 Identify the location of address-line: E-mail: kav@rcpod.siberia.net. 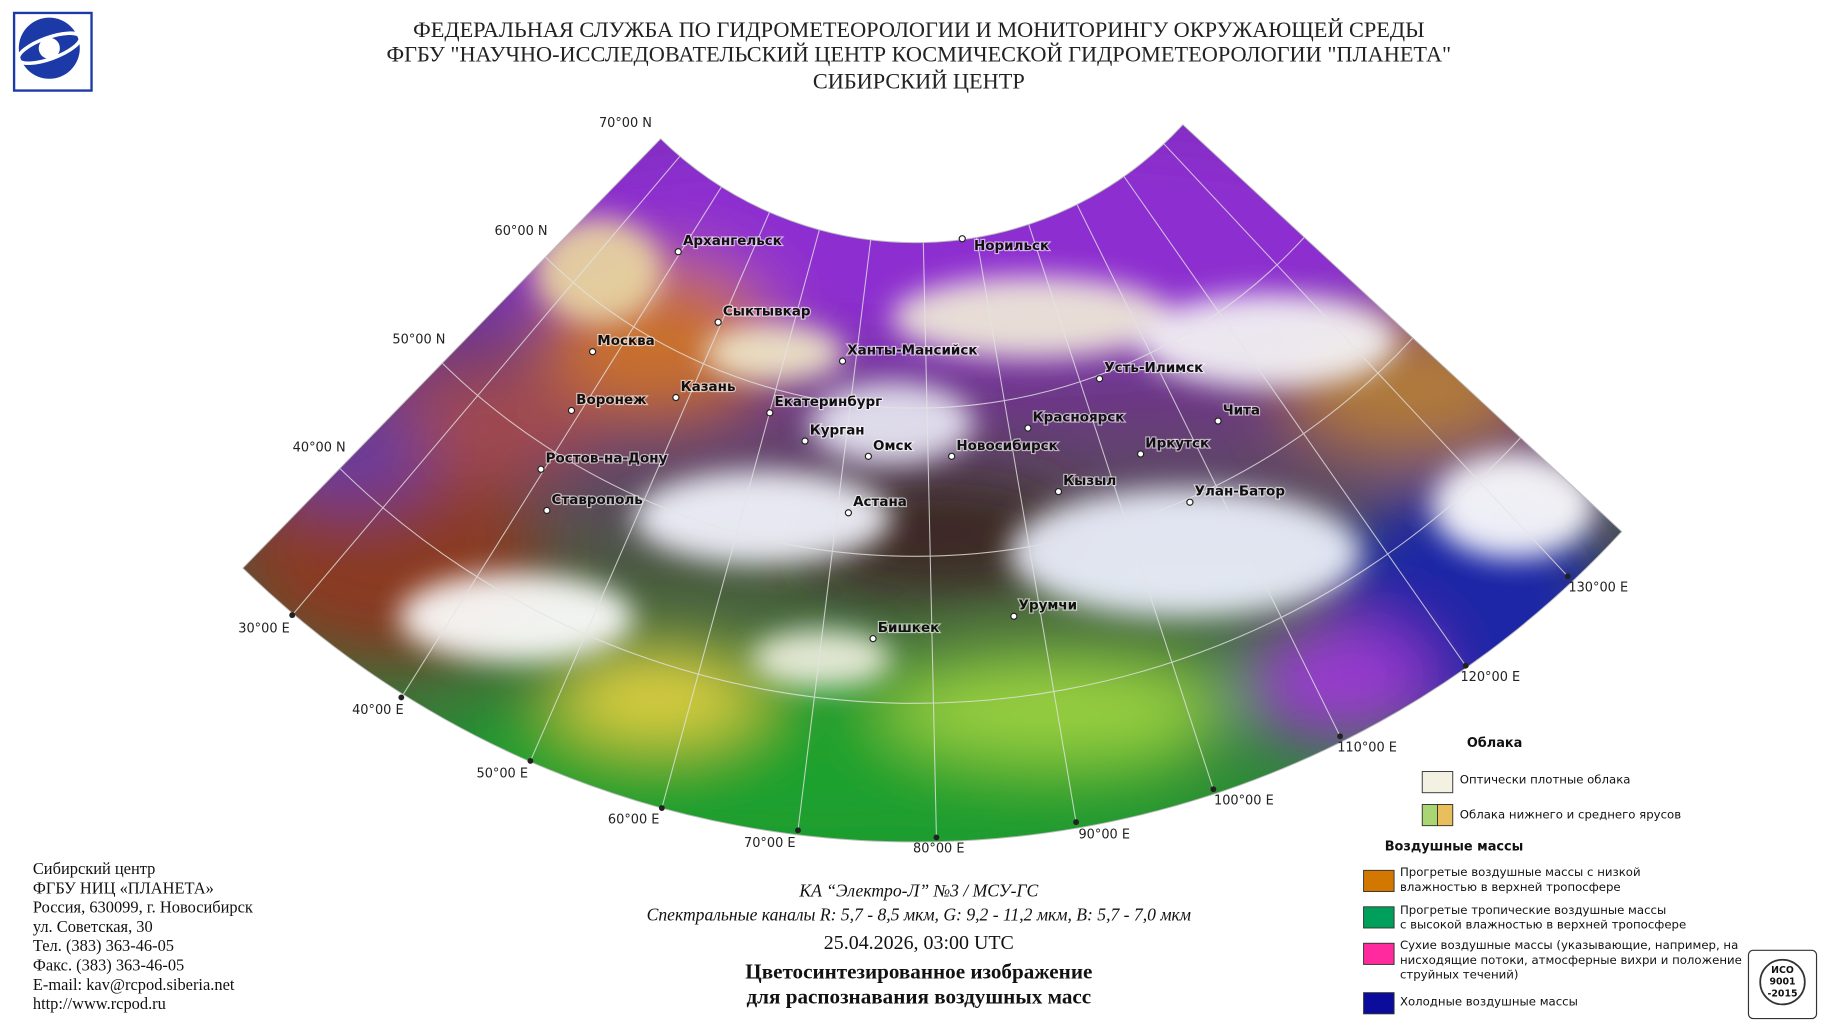
(134, 984).